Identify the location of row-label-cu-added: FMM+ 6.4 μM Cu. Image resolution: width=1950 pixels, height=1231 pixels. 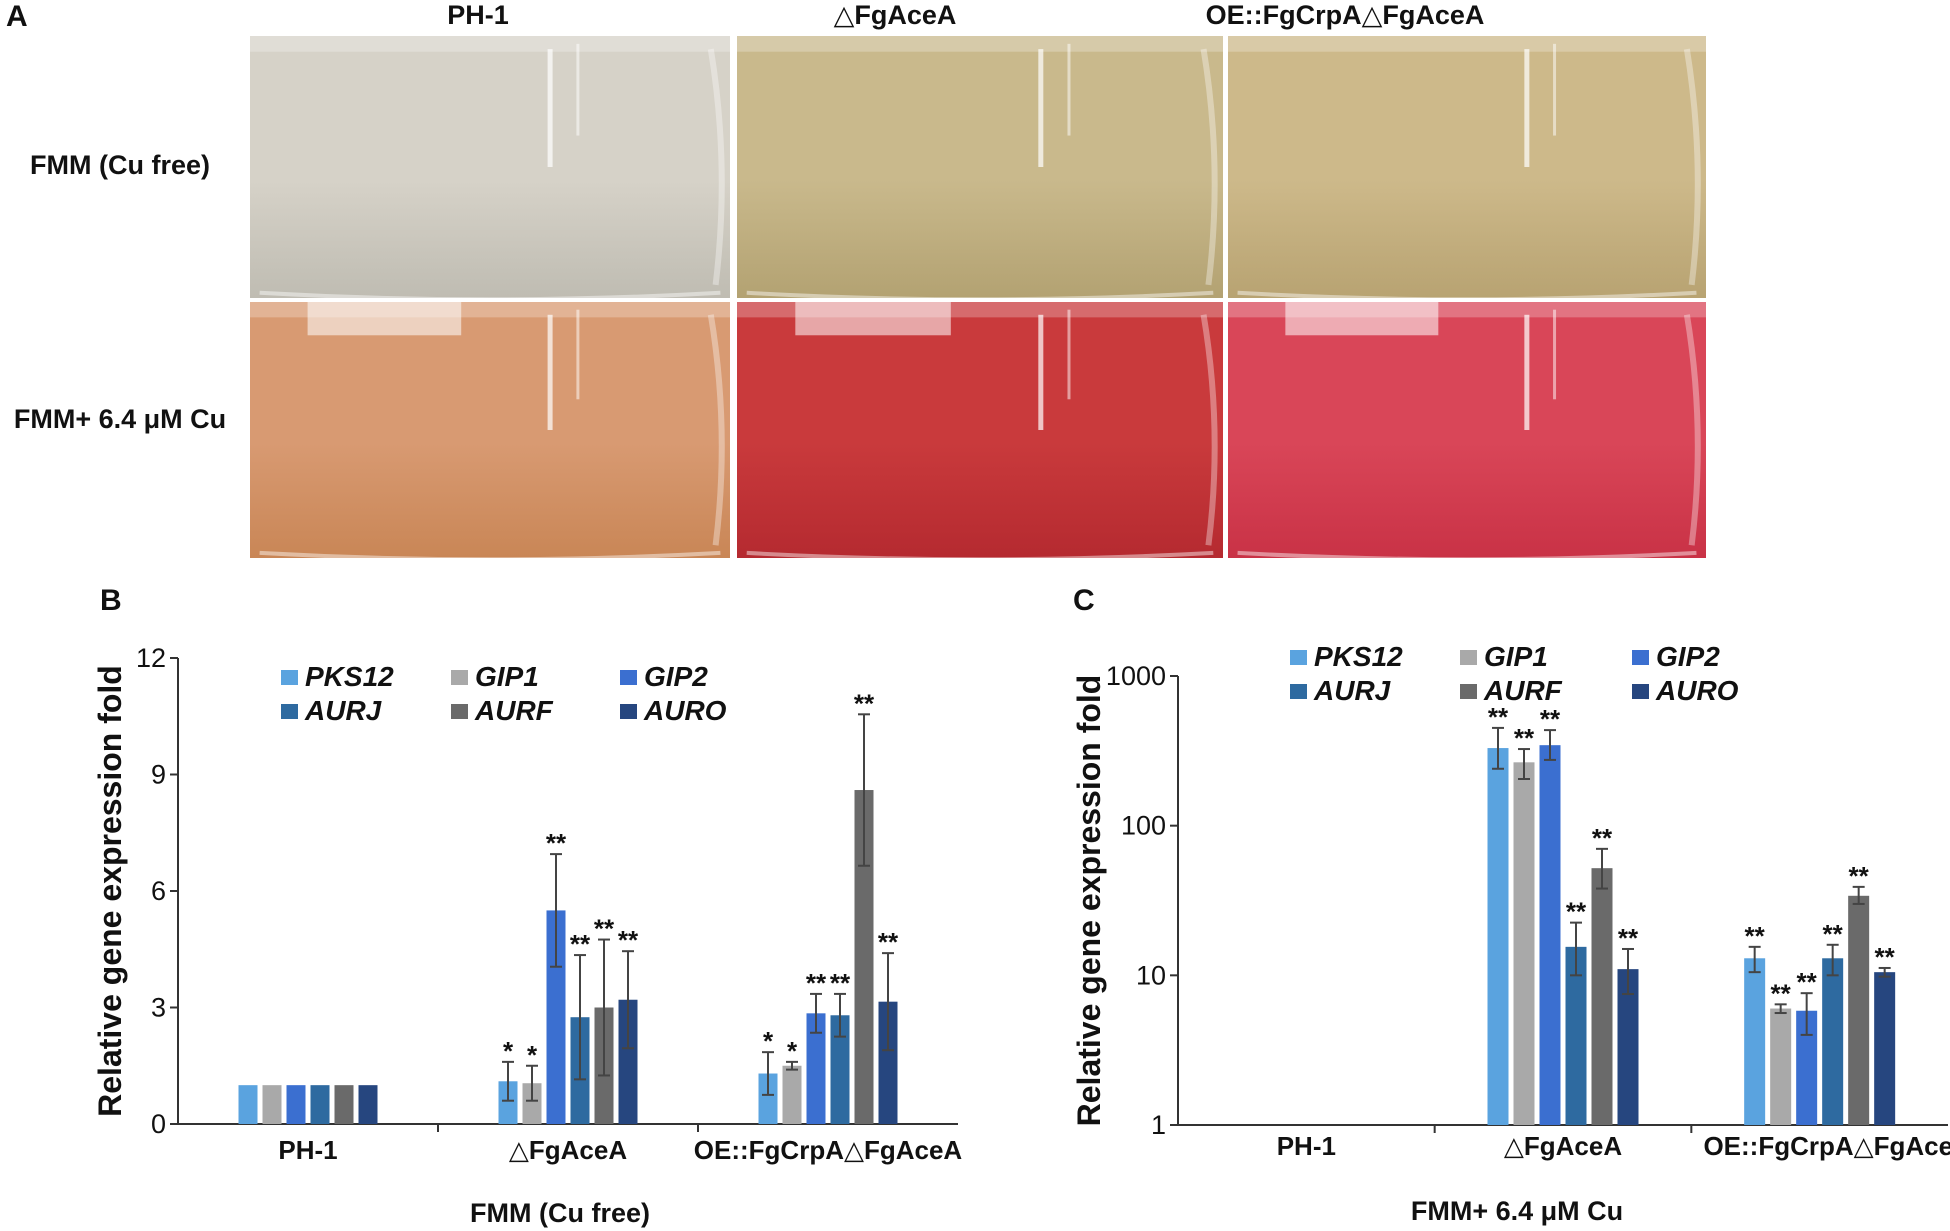
(120, 419).